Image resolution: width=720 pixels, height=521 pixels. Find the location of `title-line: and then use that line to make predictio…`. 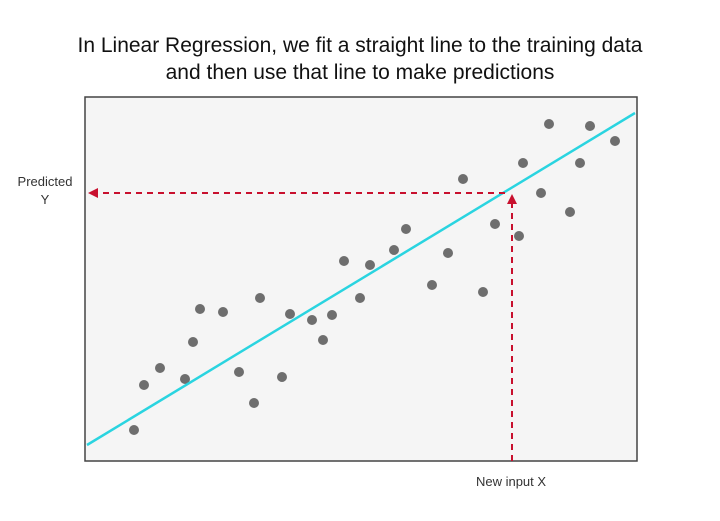

title-line: and then use that line to make predictio… is located at coordinates (360, 72).